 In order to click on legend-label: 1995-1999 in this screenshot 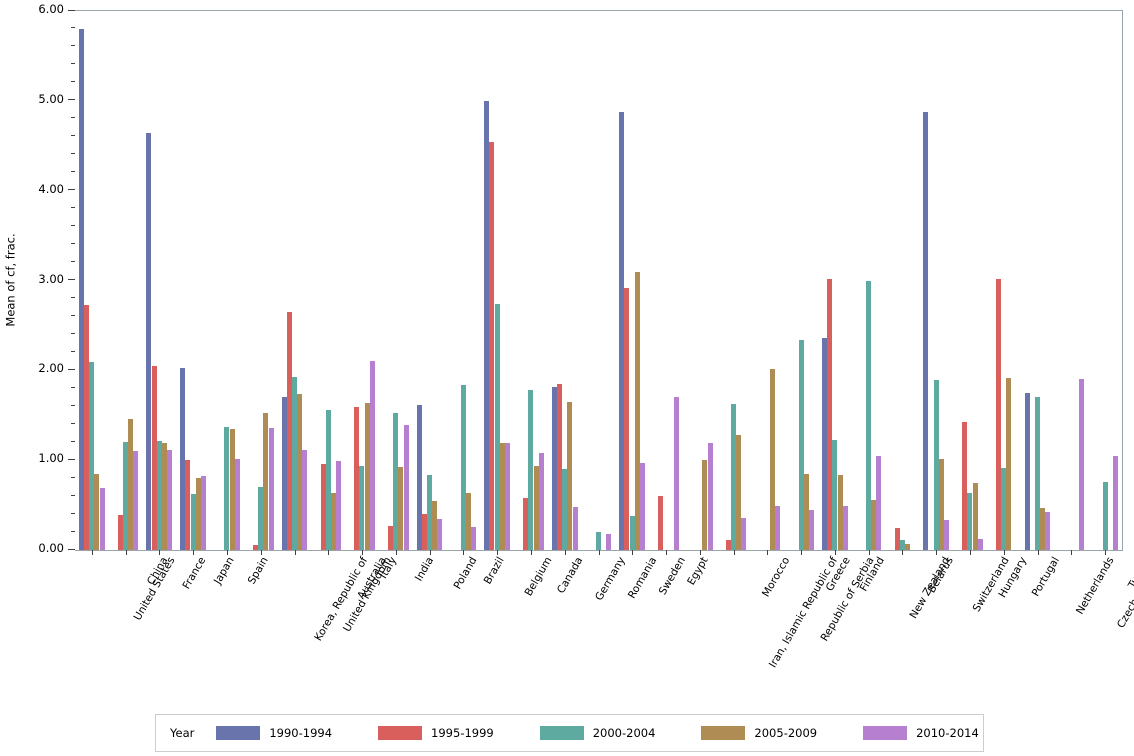, I will do `click(462, 733)`.